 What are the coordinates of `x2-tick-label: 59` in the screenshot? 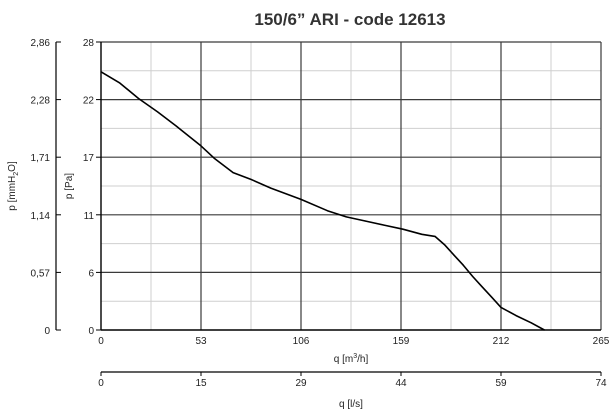 It's located at (501, 383).